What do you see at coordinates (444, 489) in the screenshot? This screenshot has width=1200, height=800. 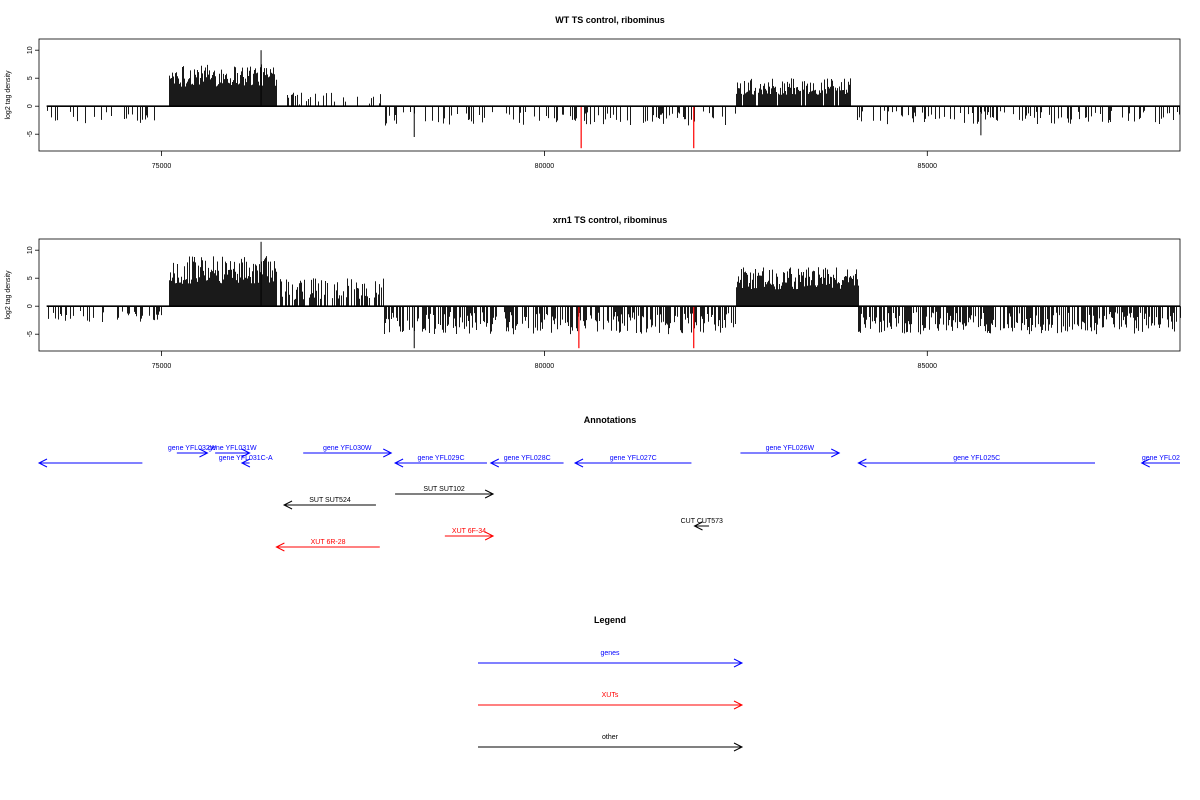 I see `feature-label: SUT SUT102` at bounding box center [444, 489].